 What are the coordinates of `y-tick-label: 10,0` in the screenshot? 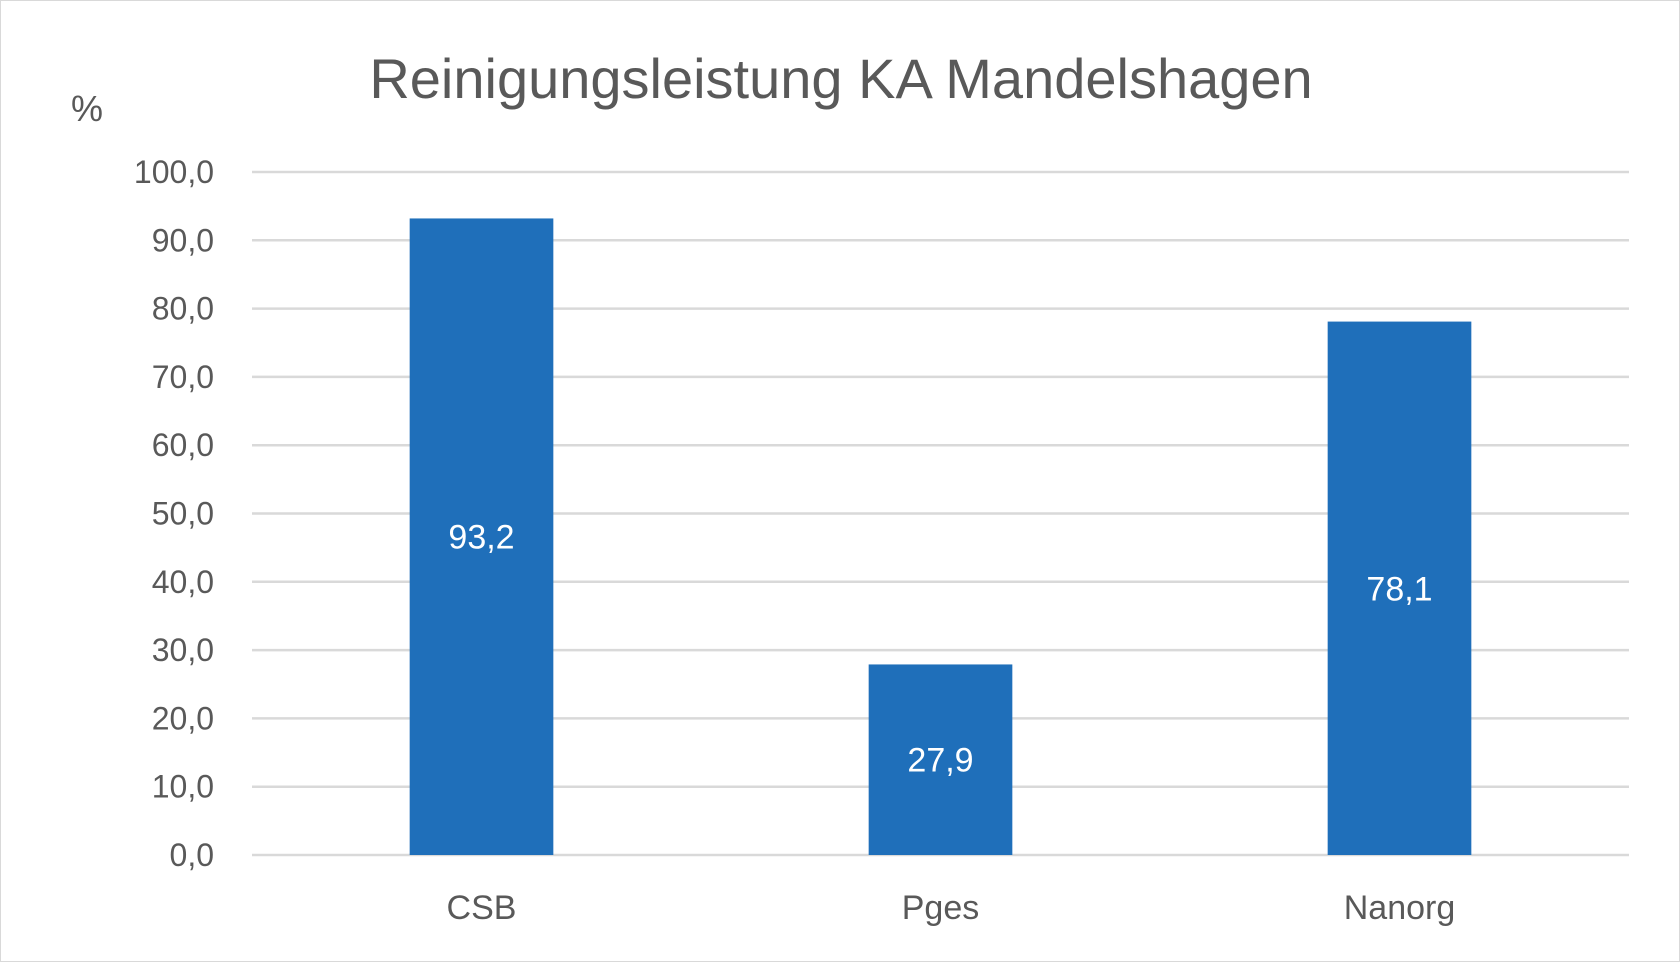 It's located at (183, 787).